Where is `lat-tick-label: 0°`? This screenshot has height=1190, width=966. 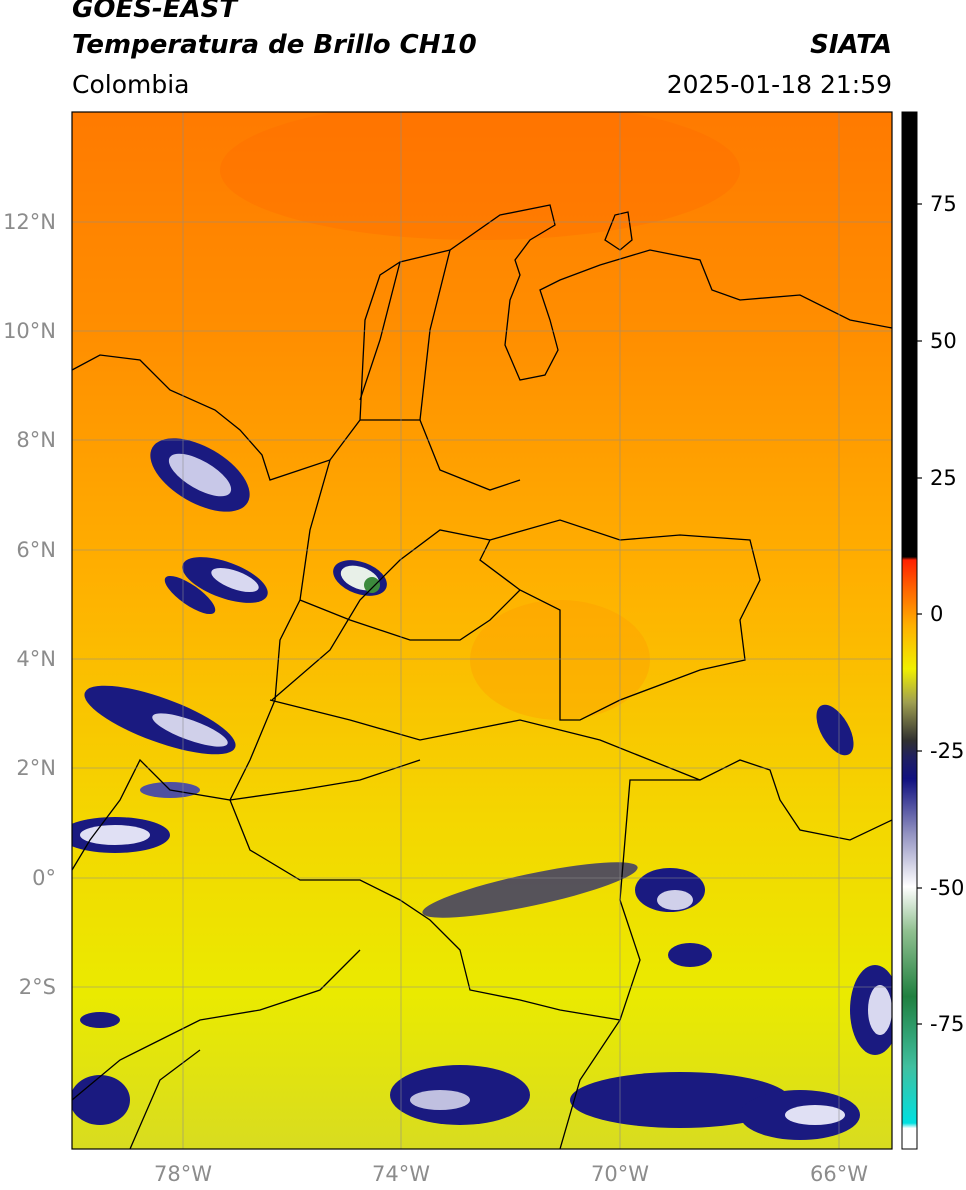
lat-tick-label: 0° is located at coordinates (44, 878).